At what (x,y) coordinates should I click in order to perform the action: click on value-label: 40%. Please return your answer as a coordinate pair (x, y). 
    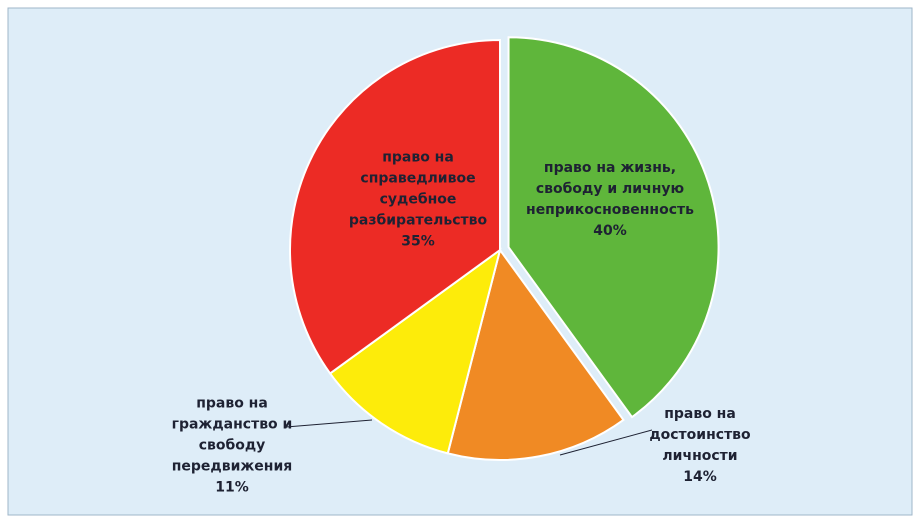
    Looking at the image, I should click on (610, 231).